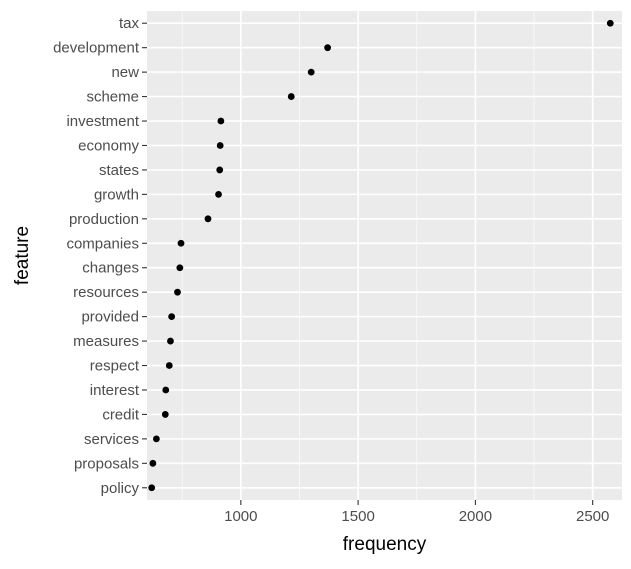  What do you see at coordinates (121, 414) in the screenshot?
I see `y-tick-label: credit` at bounding box center [121, 414].